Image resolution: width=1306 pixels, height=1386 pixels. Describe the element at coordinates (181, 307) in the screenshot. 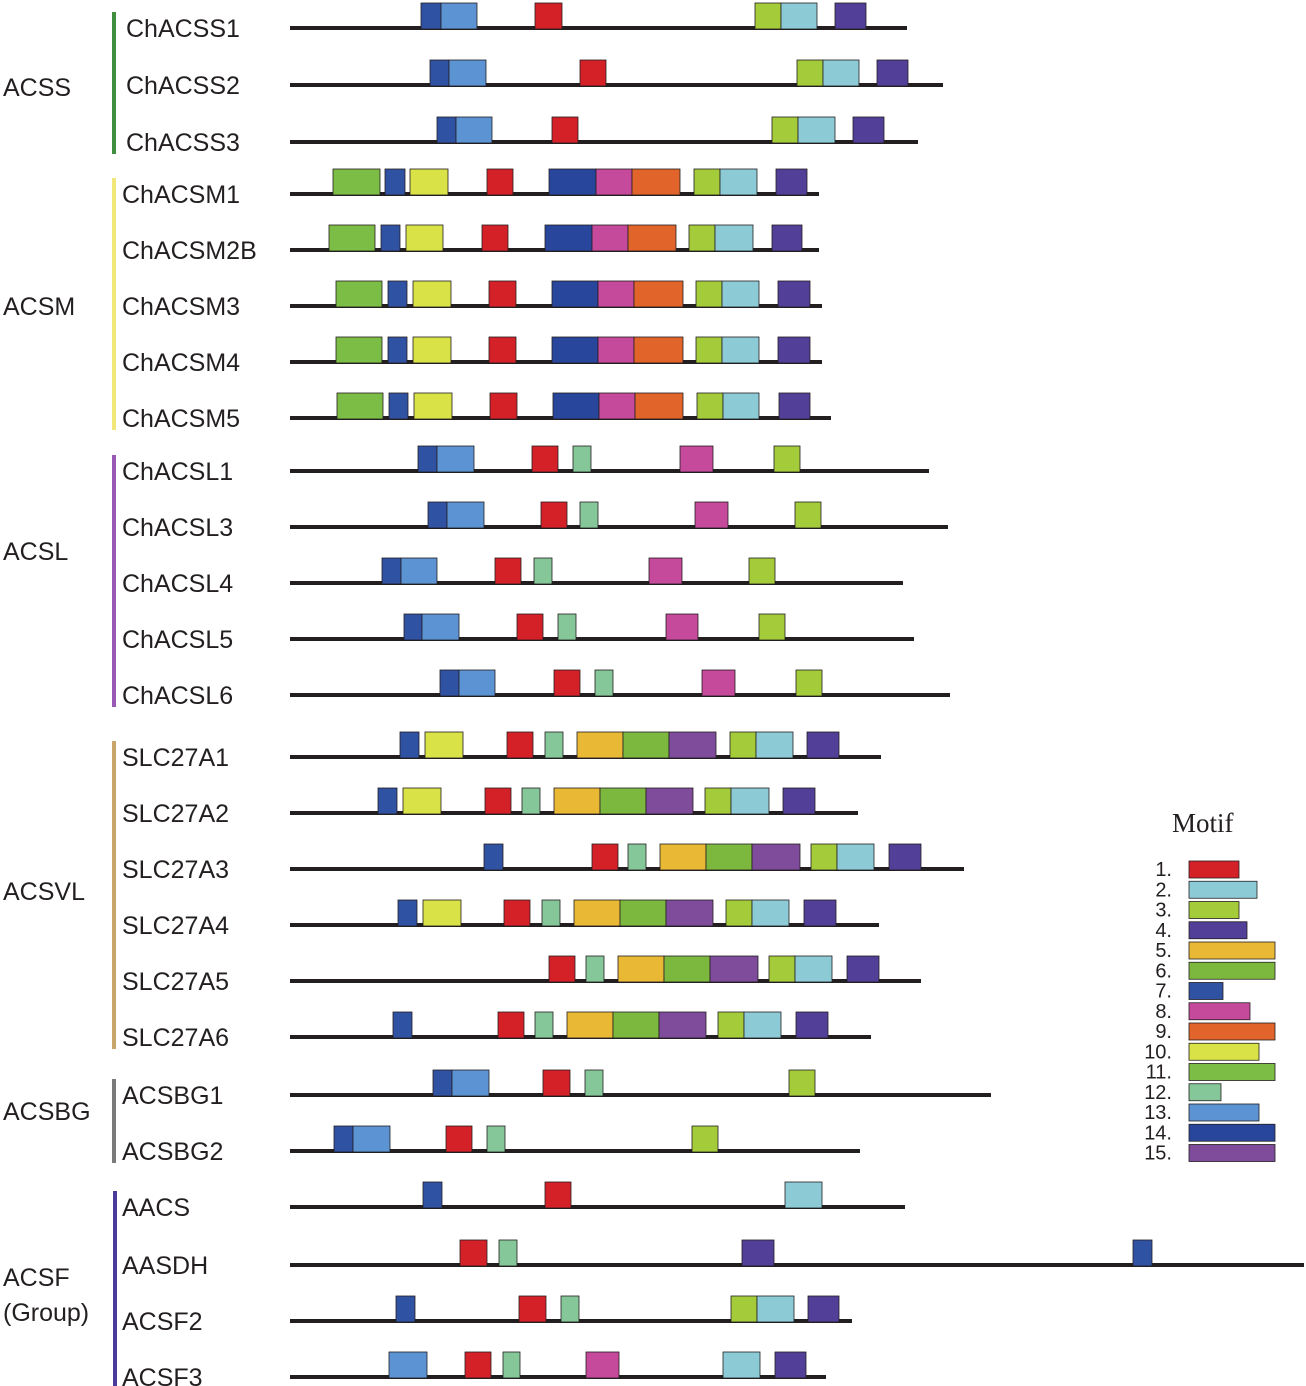

I see `protein-label: ChACSM3` at that location.